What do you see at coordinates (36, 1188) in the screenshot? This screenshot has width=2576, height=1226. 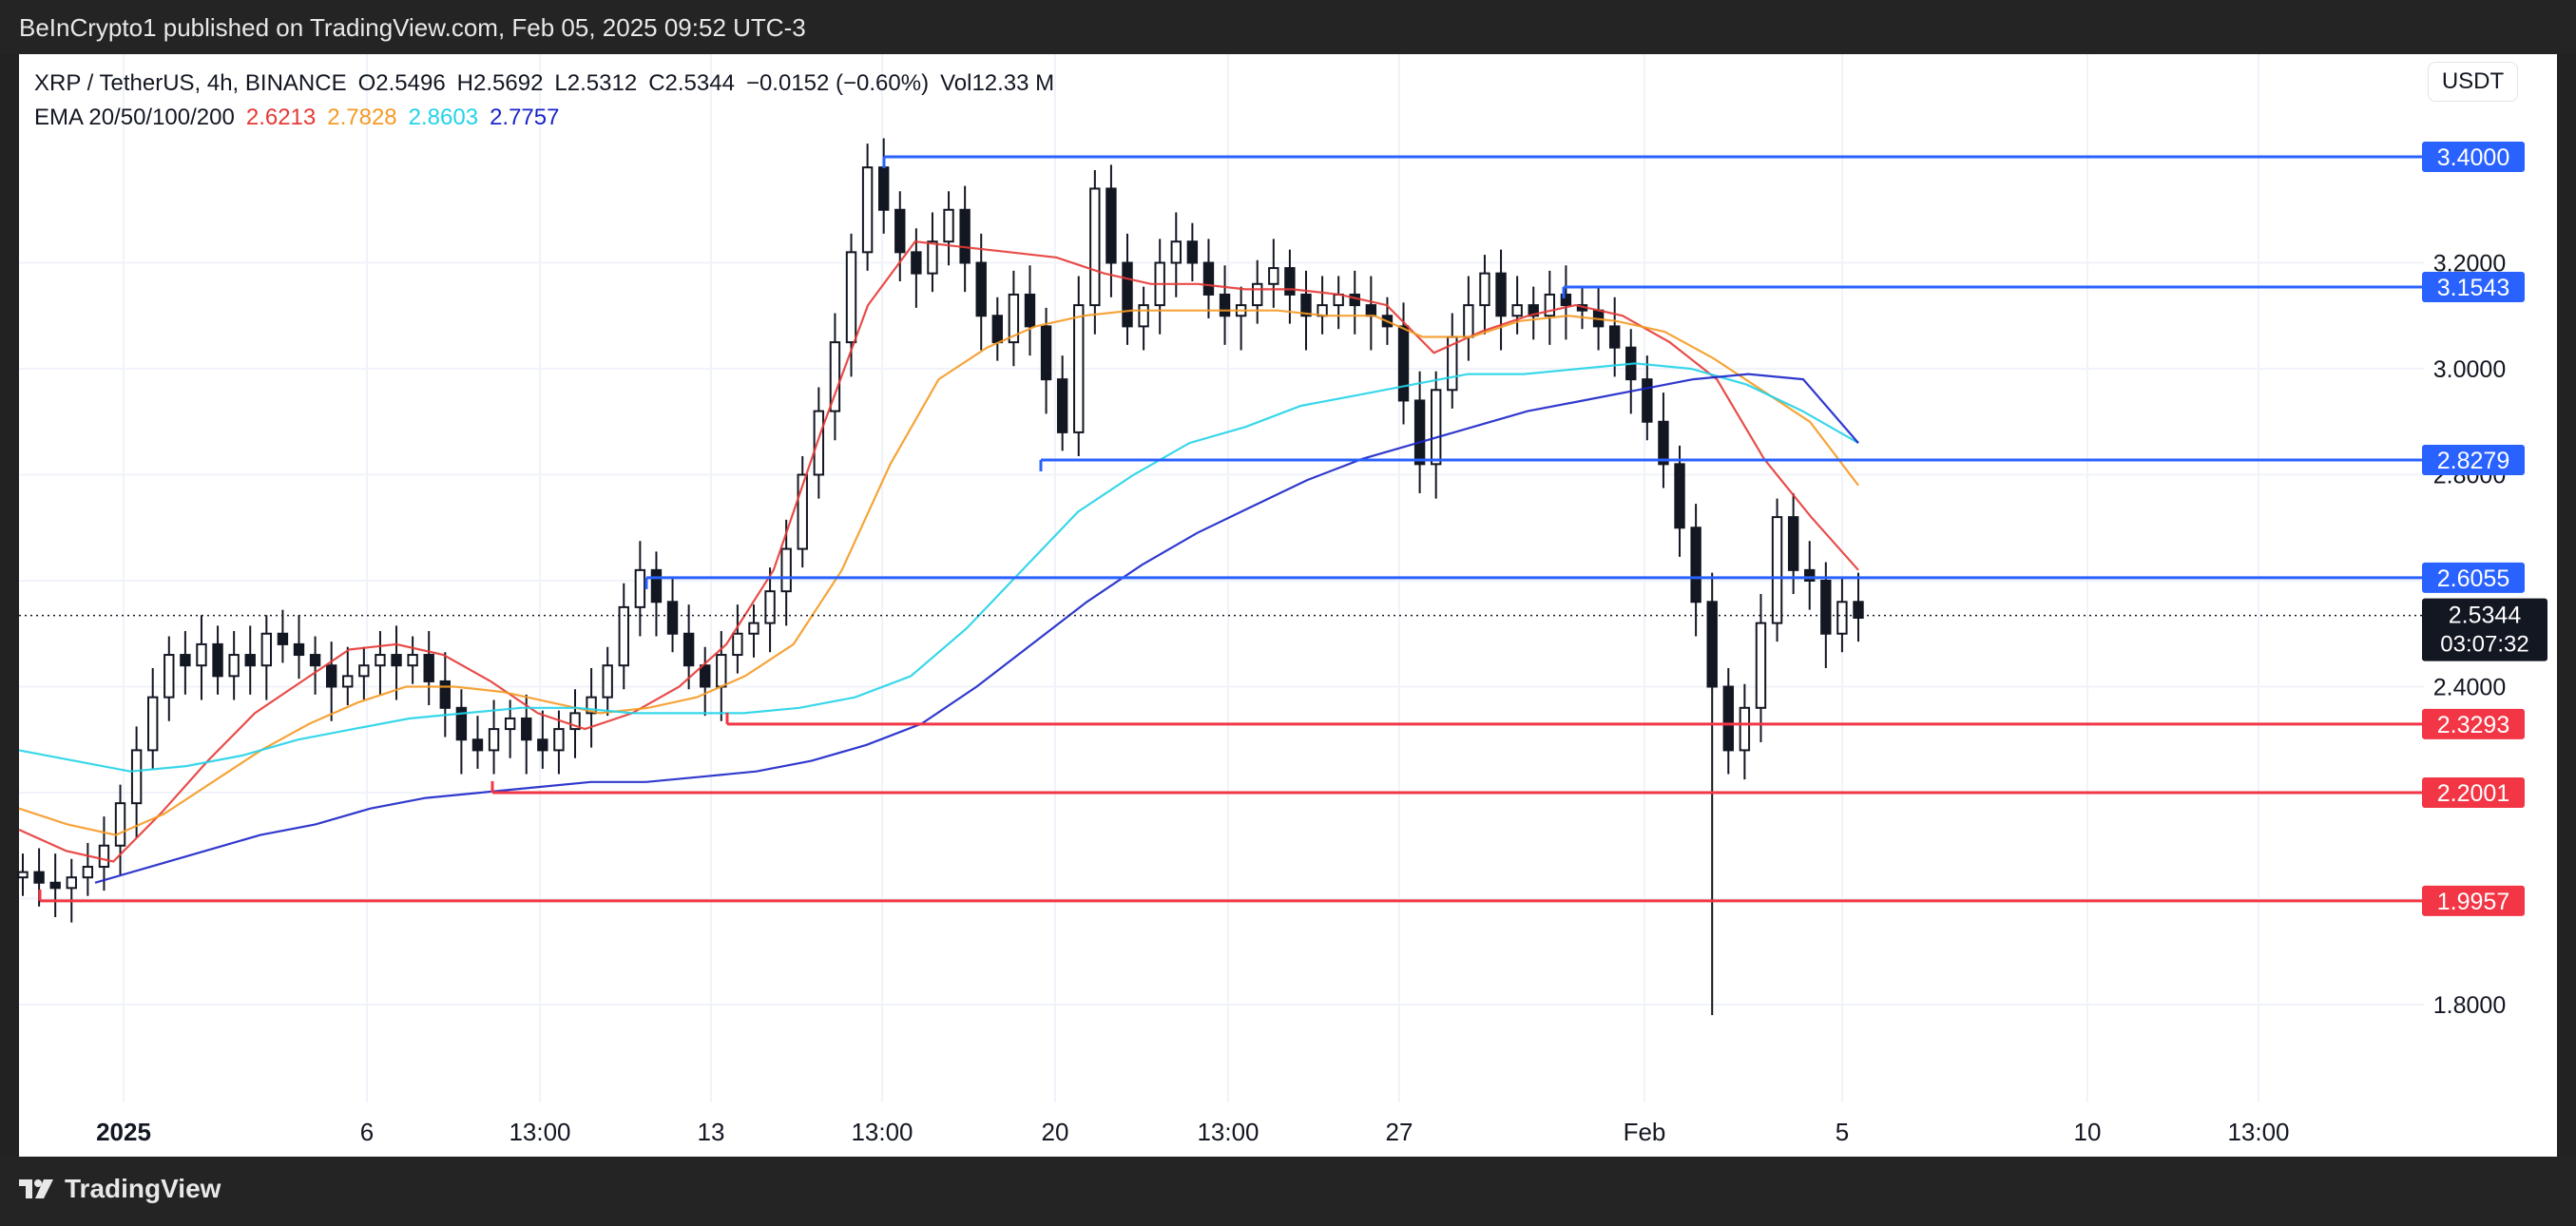 I see `tradingview-icon` at bounding box center [36, 1188].